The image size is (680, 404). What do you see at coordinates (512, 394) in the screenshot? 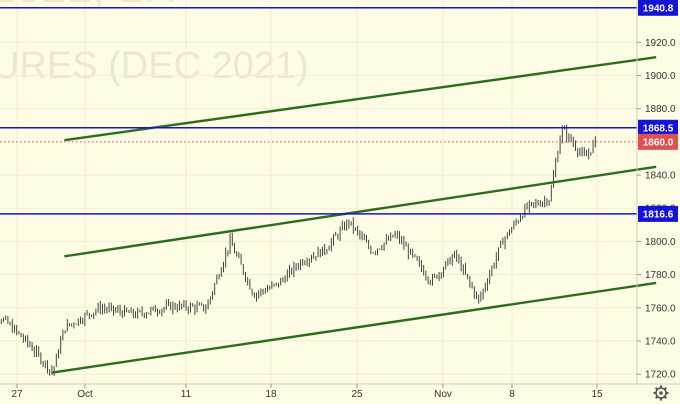
I see `x-tick-label: 8` at bounding box center [512, 394].